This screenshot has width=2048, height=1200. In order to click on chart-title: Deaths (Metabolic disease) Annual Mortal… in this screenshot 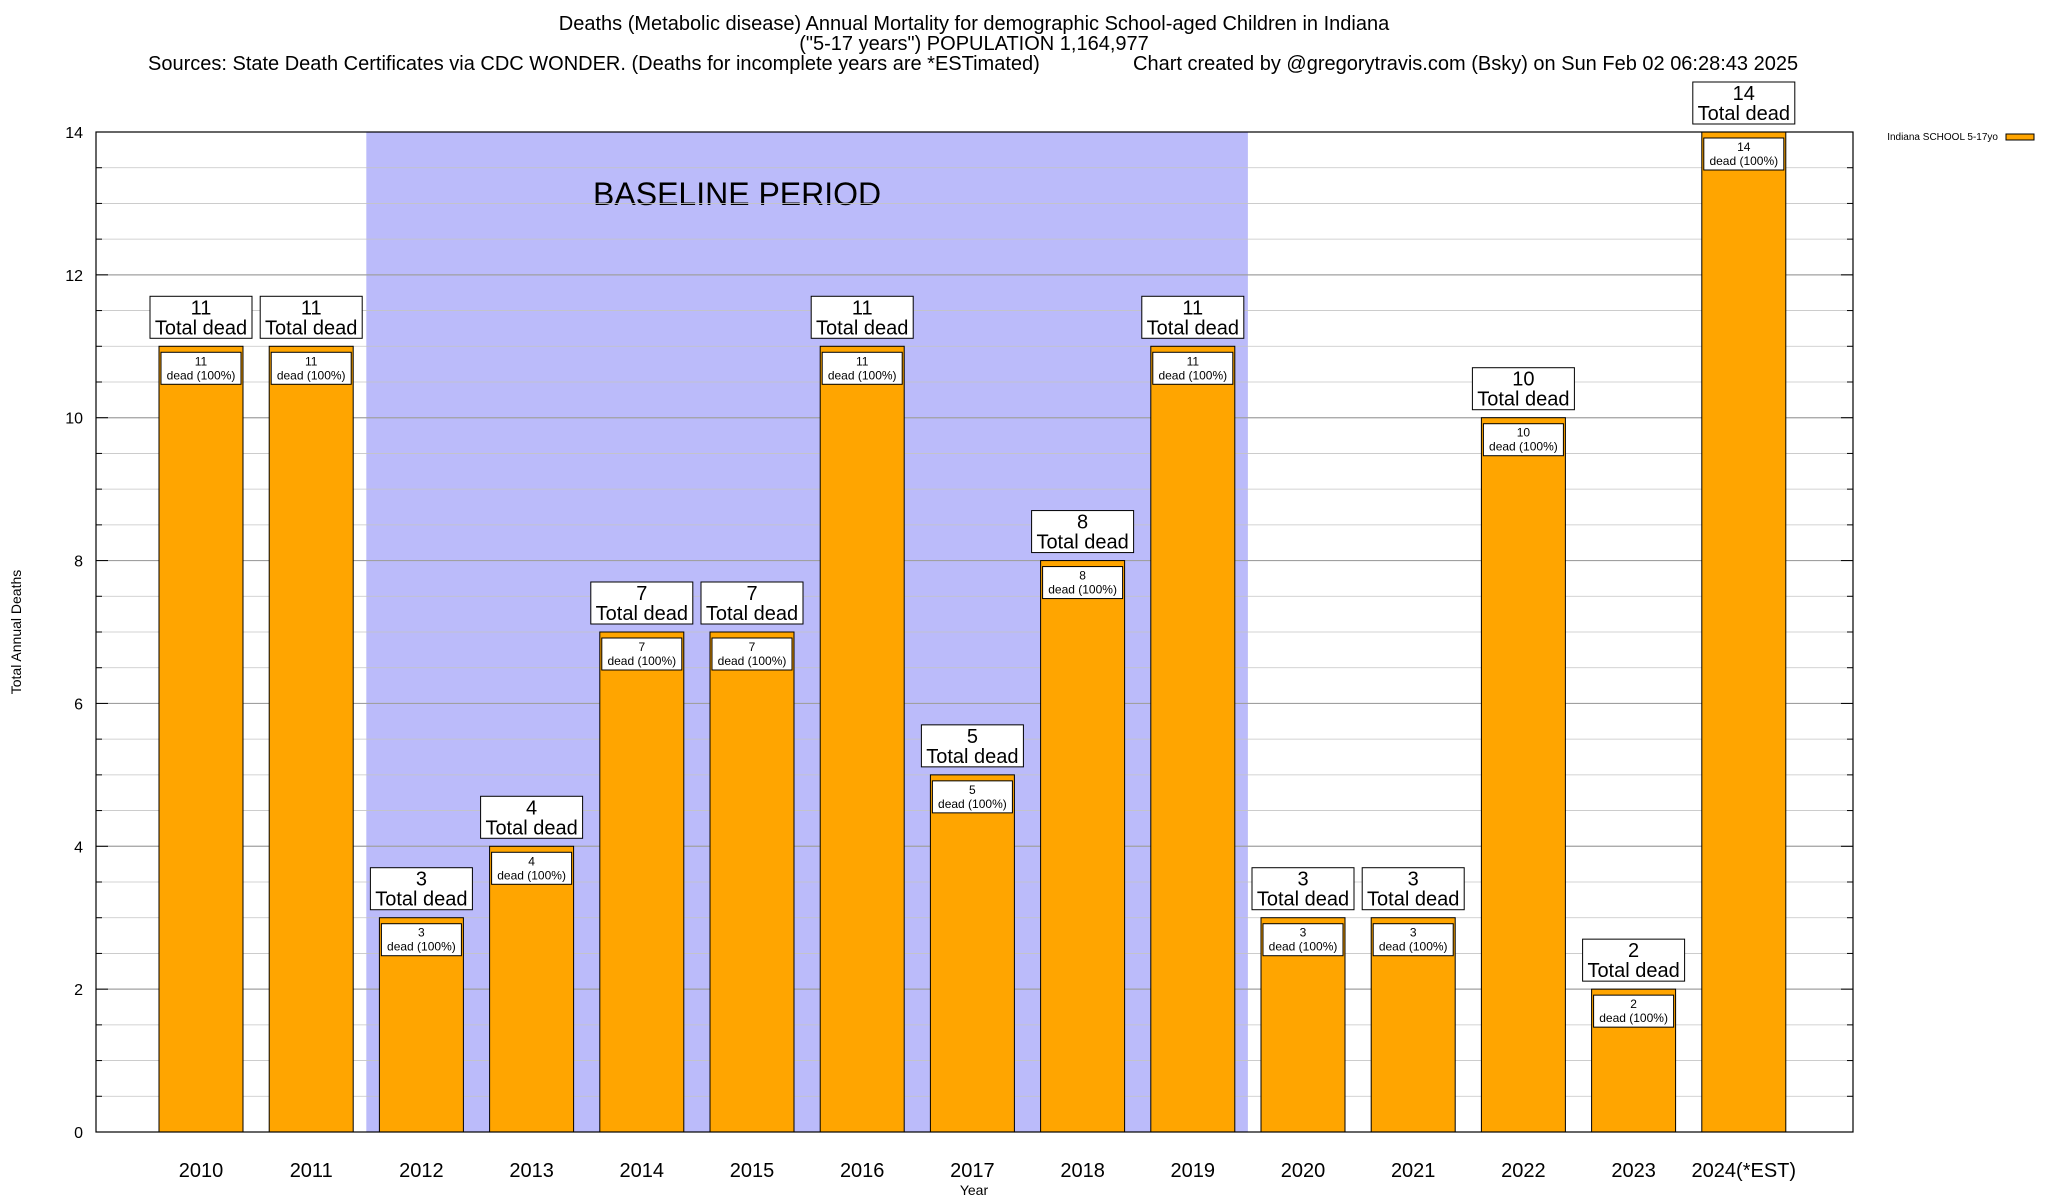, I will do `click(974, 24)`.